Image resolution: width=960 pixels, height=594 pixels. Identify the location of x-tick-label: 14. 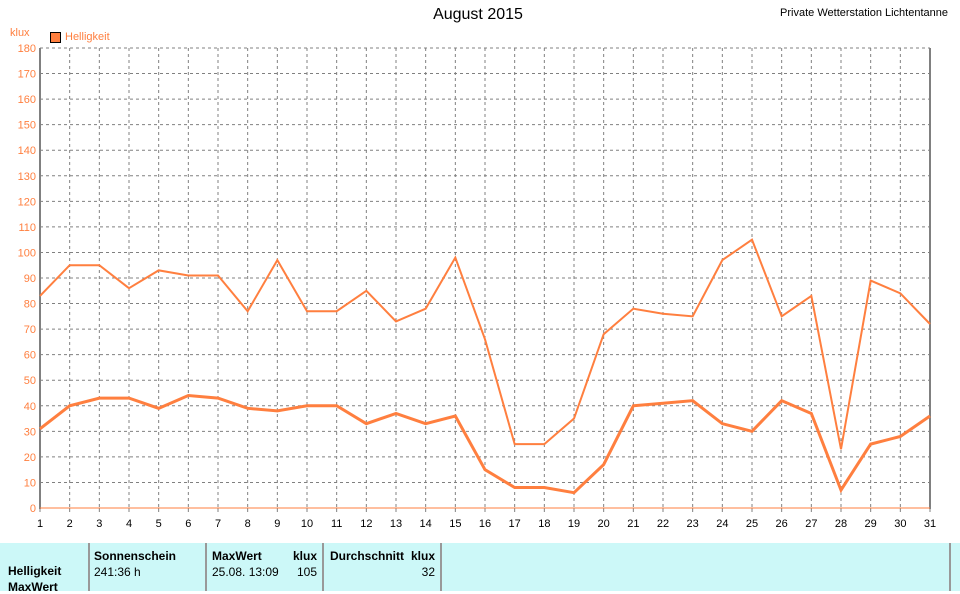
(426, 524).